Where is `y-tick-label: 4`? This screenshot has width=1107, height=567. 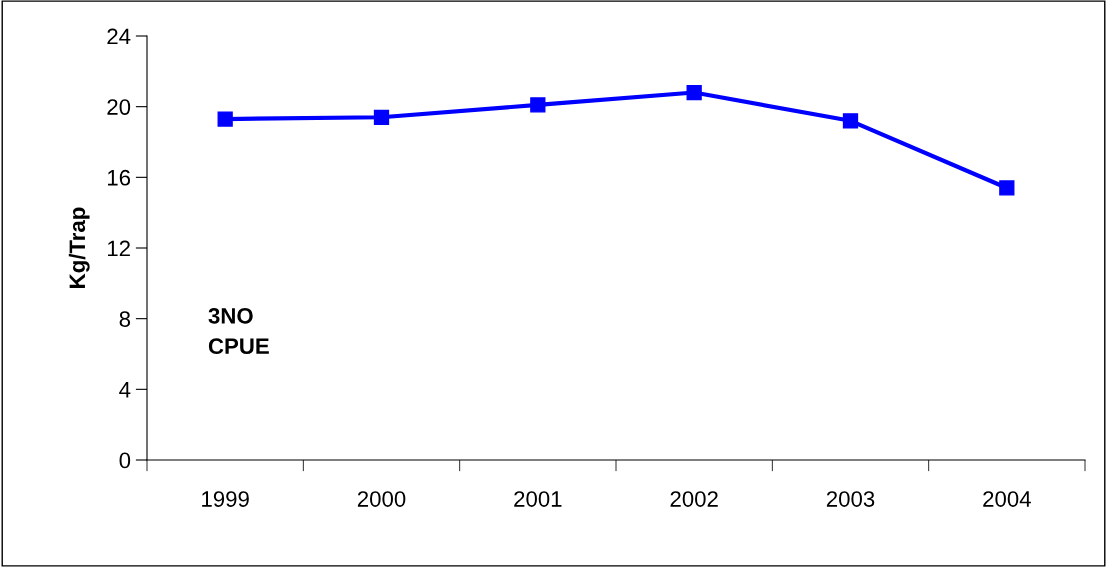 y-tick-label: 4 is located at coordinates (125, 390).